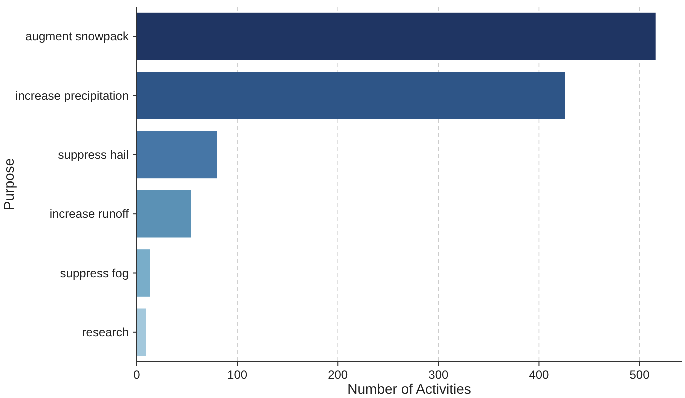 The width and height of the screenshot is (685, 398). I want to click on x-tick-label: 100, so click(238, 375).